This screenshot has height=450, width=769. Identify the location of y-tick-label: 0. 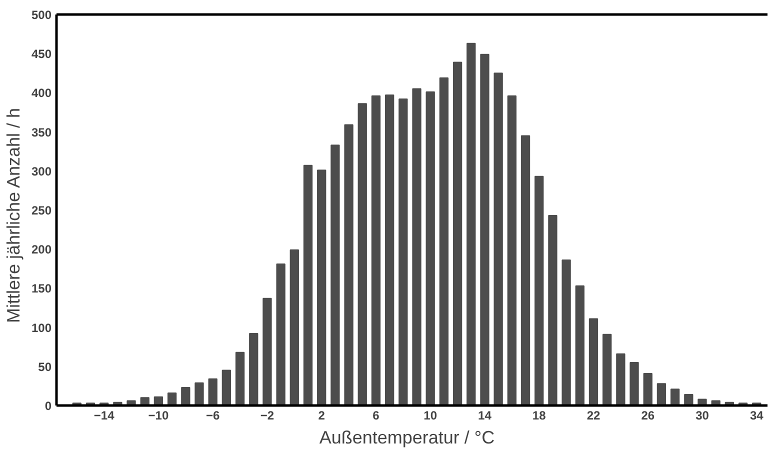
(48, 406).